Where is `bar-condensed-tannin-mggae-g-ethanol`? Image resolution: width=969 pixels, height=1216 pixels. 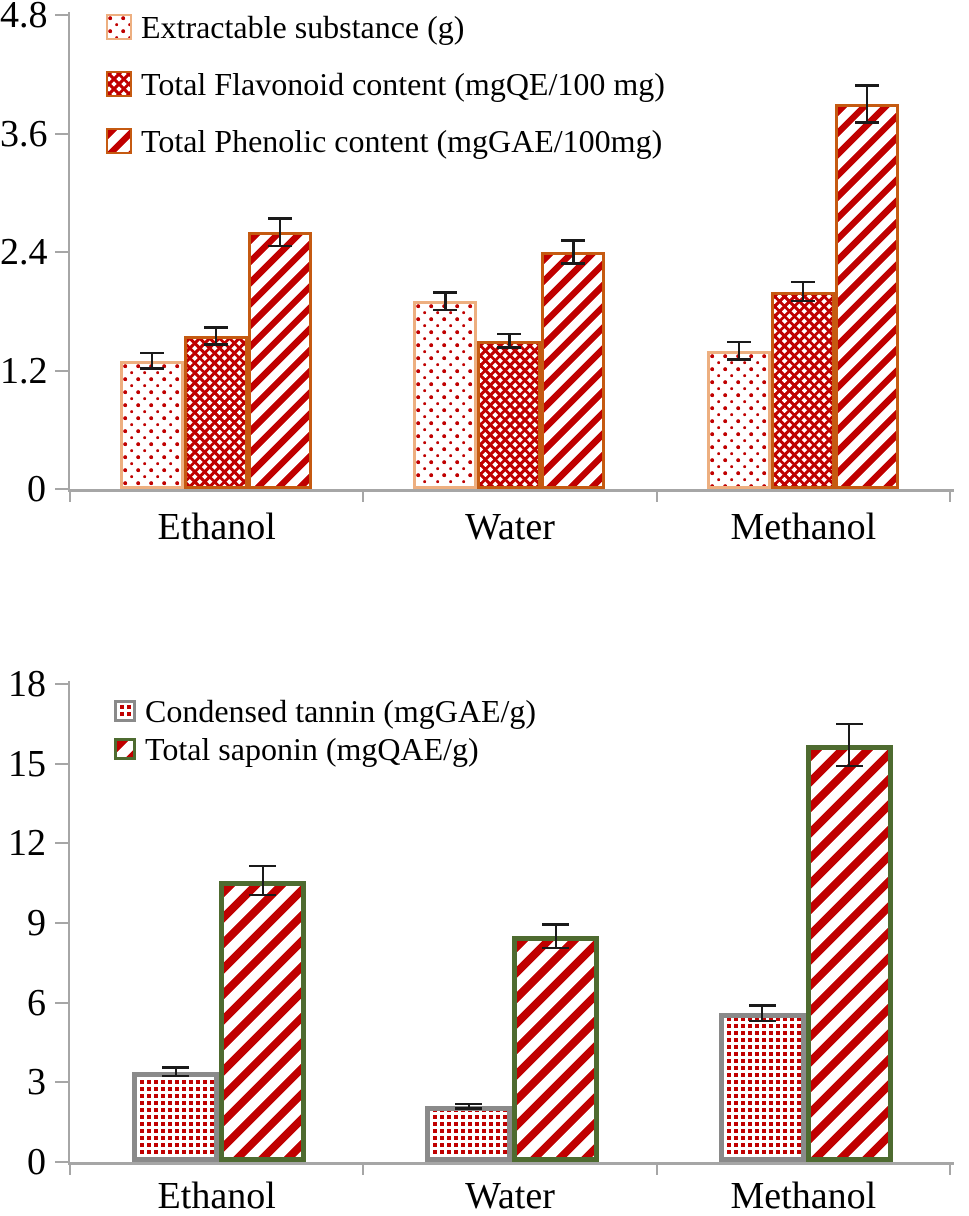 bar-condensed-tannin-mggae-g-ethanol is located at coordinates (175, 1116).